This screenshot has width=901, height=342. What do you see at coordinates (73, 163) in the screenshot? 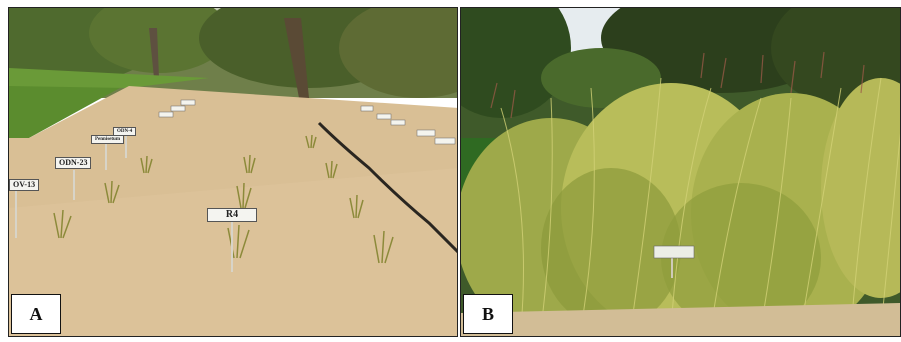
I see `plot-tag: ODN-23` at bounding box center [73, 163].